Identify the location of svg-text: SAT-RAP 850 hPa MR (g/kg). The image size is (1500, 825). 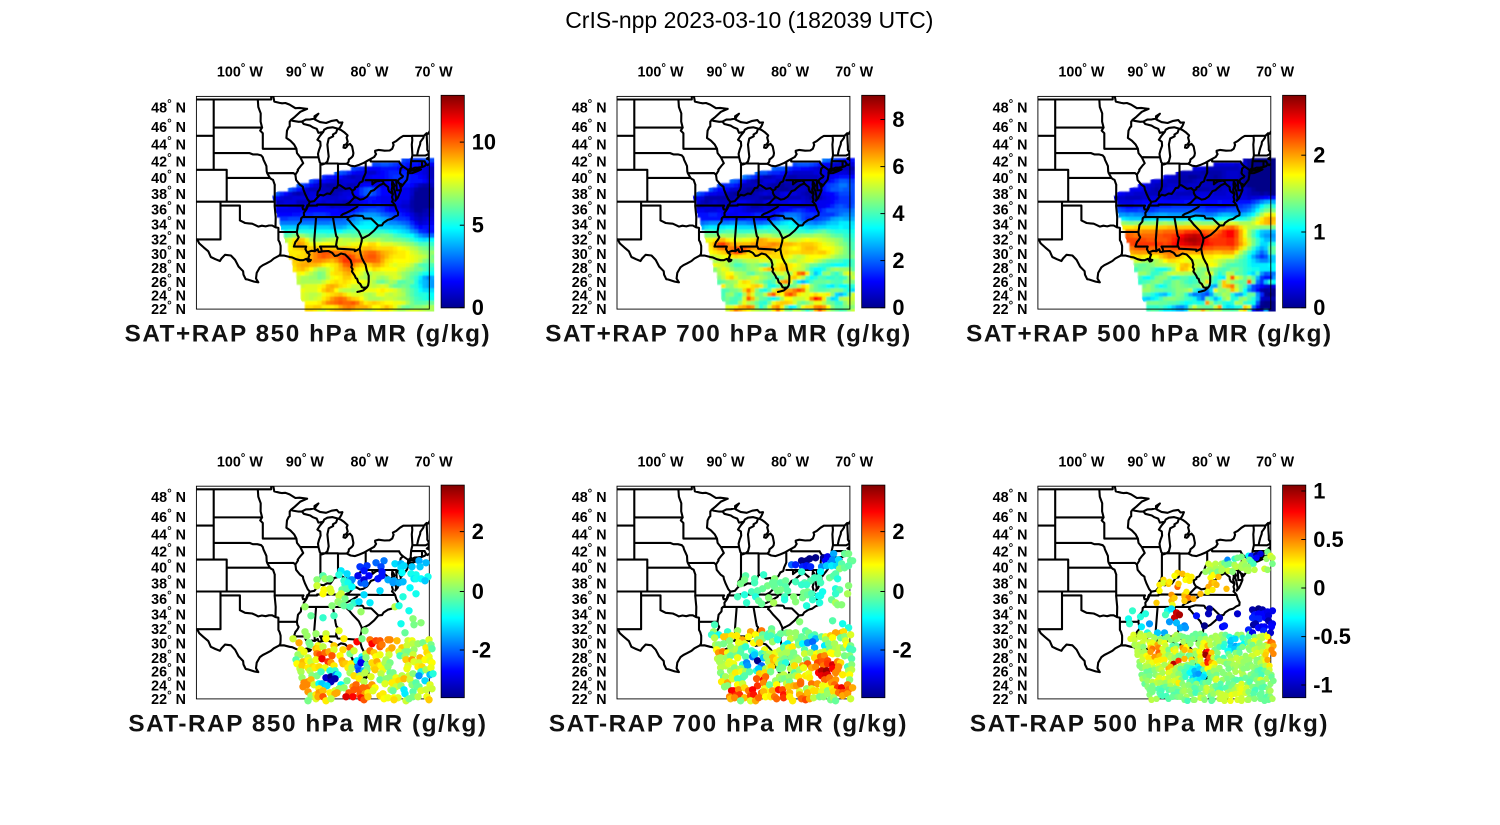
(307, 723).